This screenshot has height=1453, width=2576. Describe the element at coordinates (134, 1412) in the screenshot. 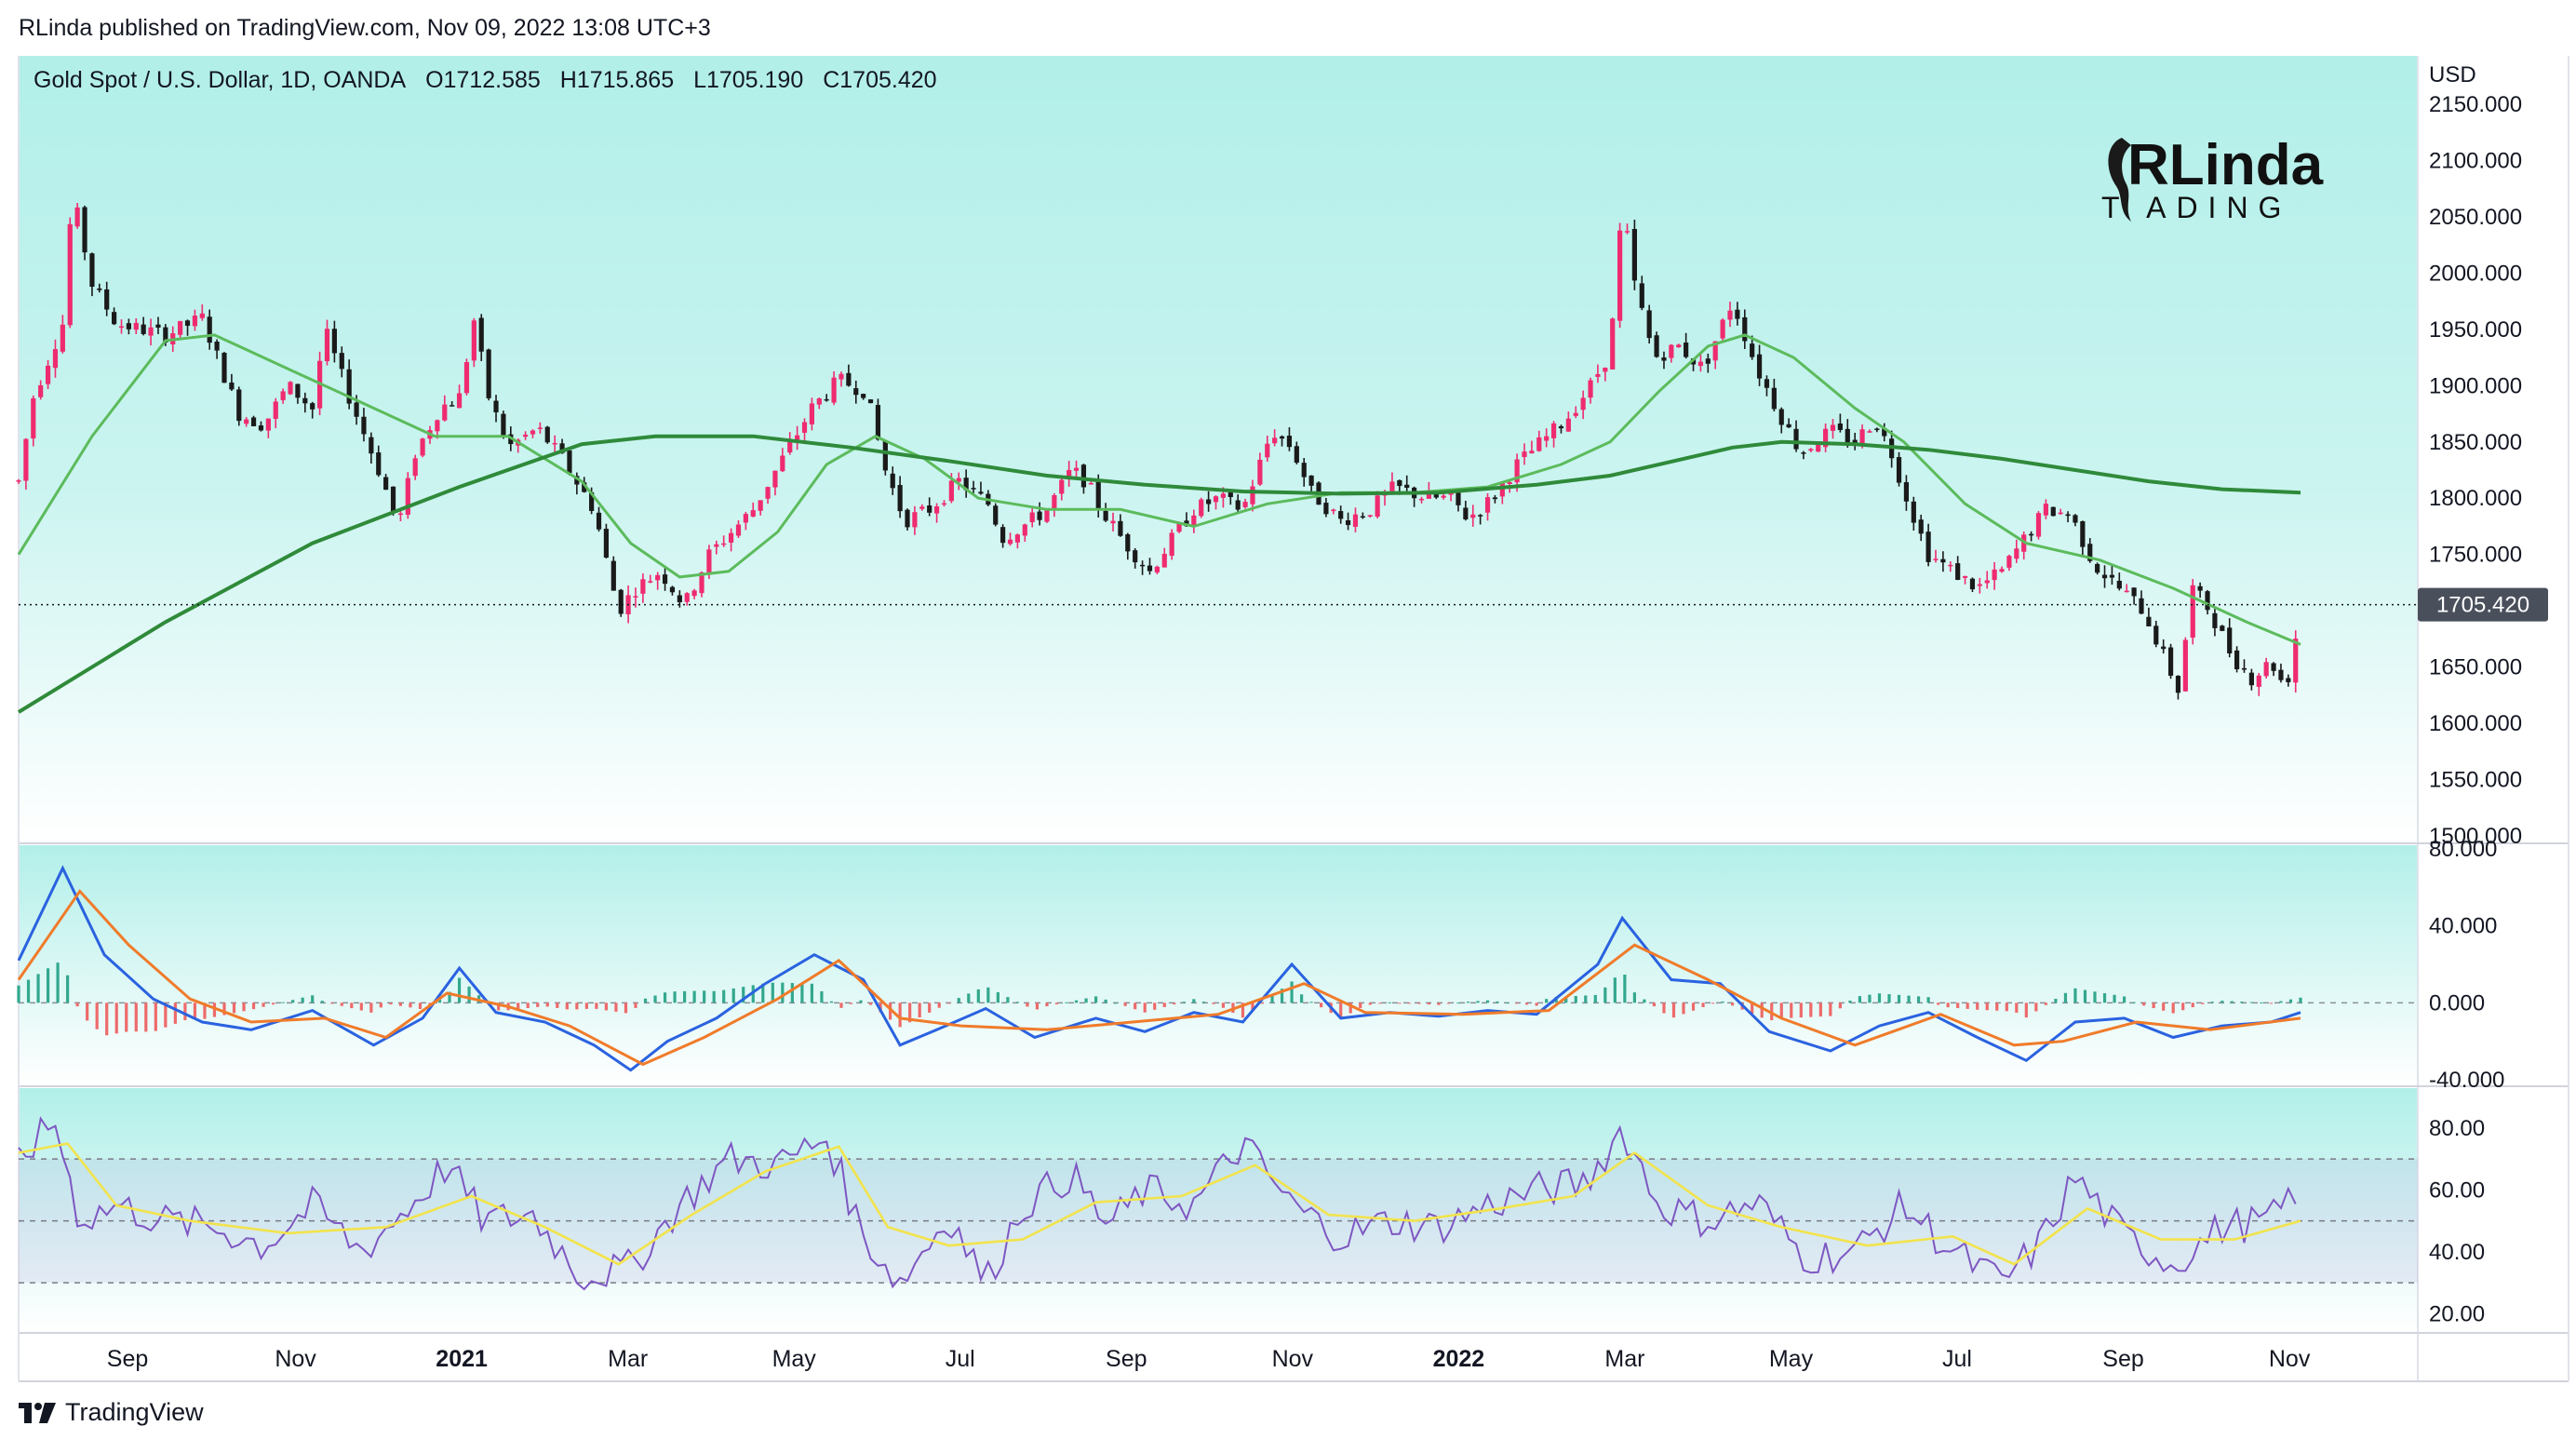

I see `tradingview-label: TradingView` at that location.